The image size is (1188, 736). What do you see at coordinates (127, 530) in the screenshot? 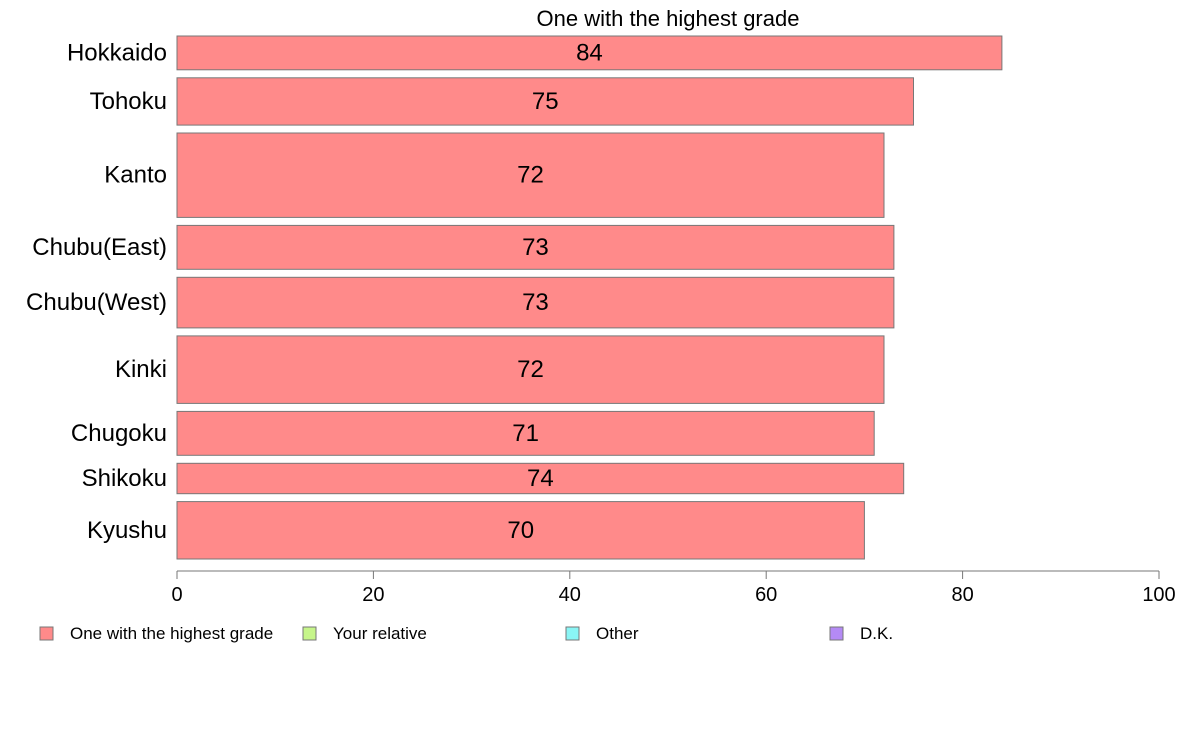
I see `category-label: Kyushu` at bounding box center [127, 530].